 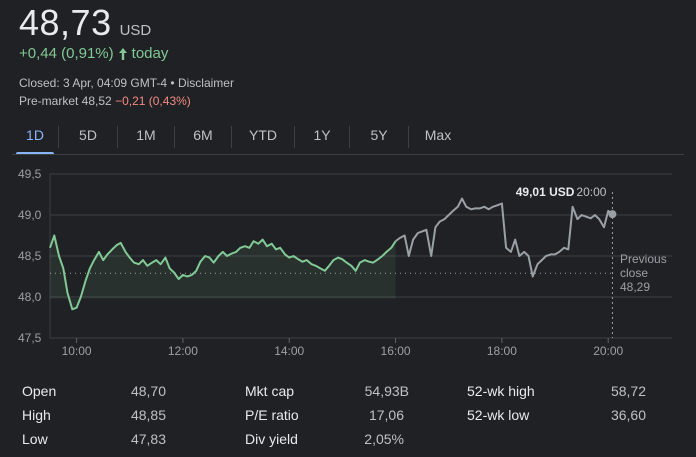 What do you see at coordinates (608, 351) in the screenshot?
I see `x-tick-label: 20:00` at bounding box center [608, 351].